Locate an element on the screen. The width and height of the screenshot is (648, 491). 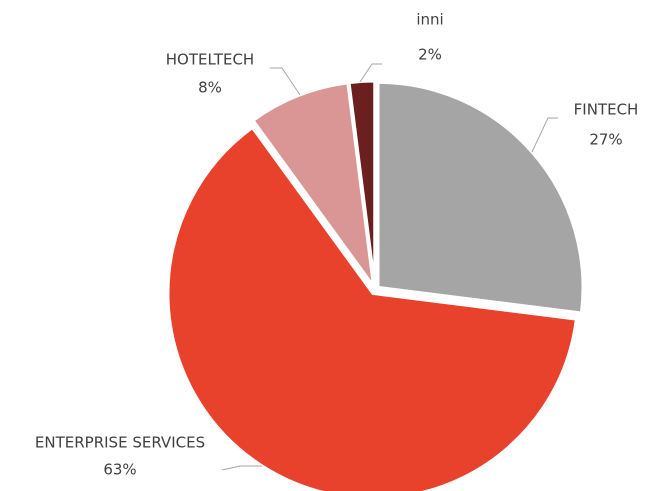
value-label: 8% is located at coordinates (210, 88).